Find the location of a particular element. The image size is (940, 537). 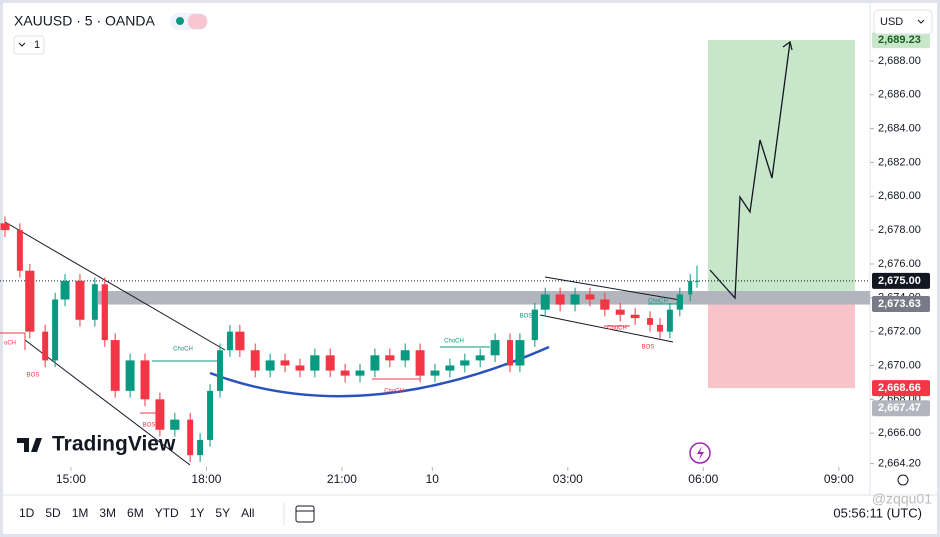

x-tick-label: 09:00 is located at coordinates (839, 479).